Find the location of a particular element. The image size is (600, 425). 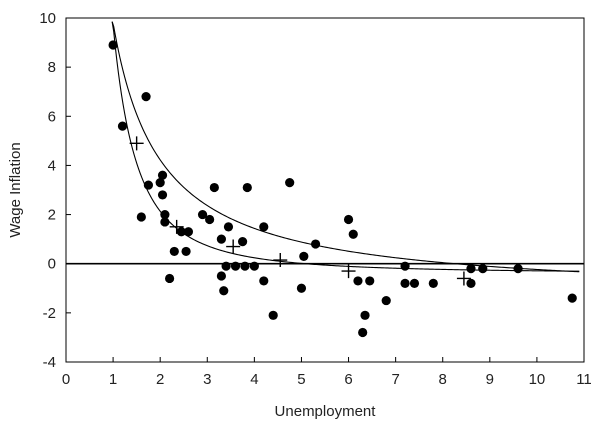

x-tick-label: 0 is located at coordinates (66, 379).